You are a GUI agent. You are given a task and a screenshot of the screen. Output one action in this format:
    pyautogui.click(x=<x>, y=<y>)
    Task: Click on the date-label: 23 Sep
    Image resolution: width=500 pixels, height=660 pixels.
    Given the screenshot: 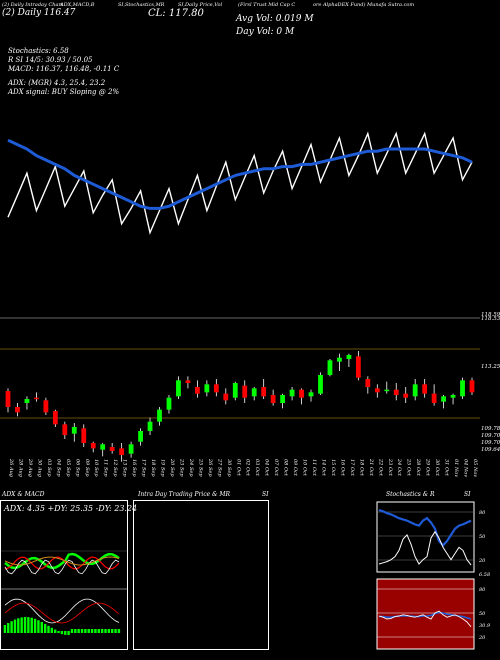 What is the action you would take?
    pyautogui.click(x=181, y=467)
    